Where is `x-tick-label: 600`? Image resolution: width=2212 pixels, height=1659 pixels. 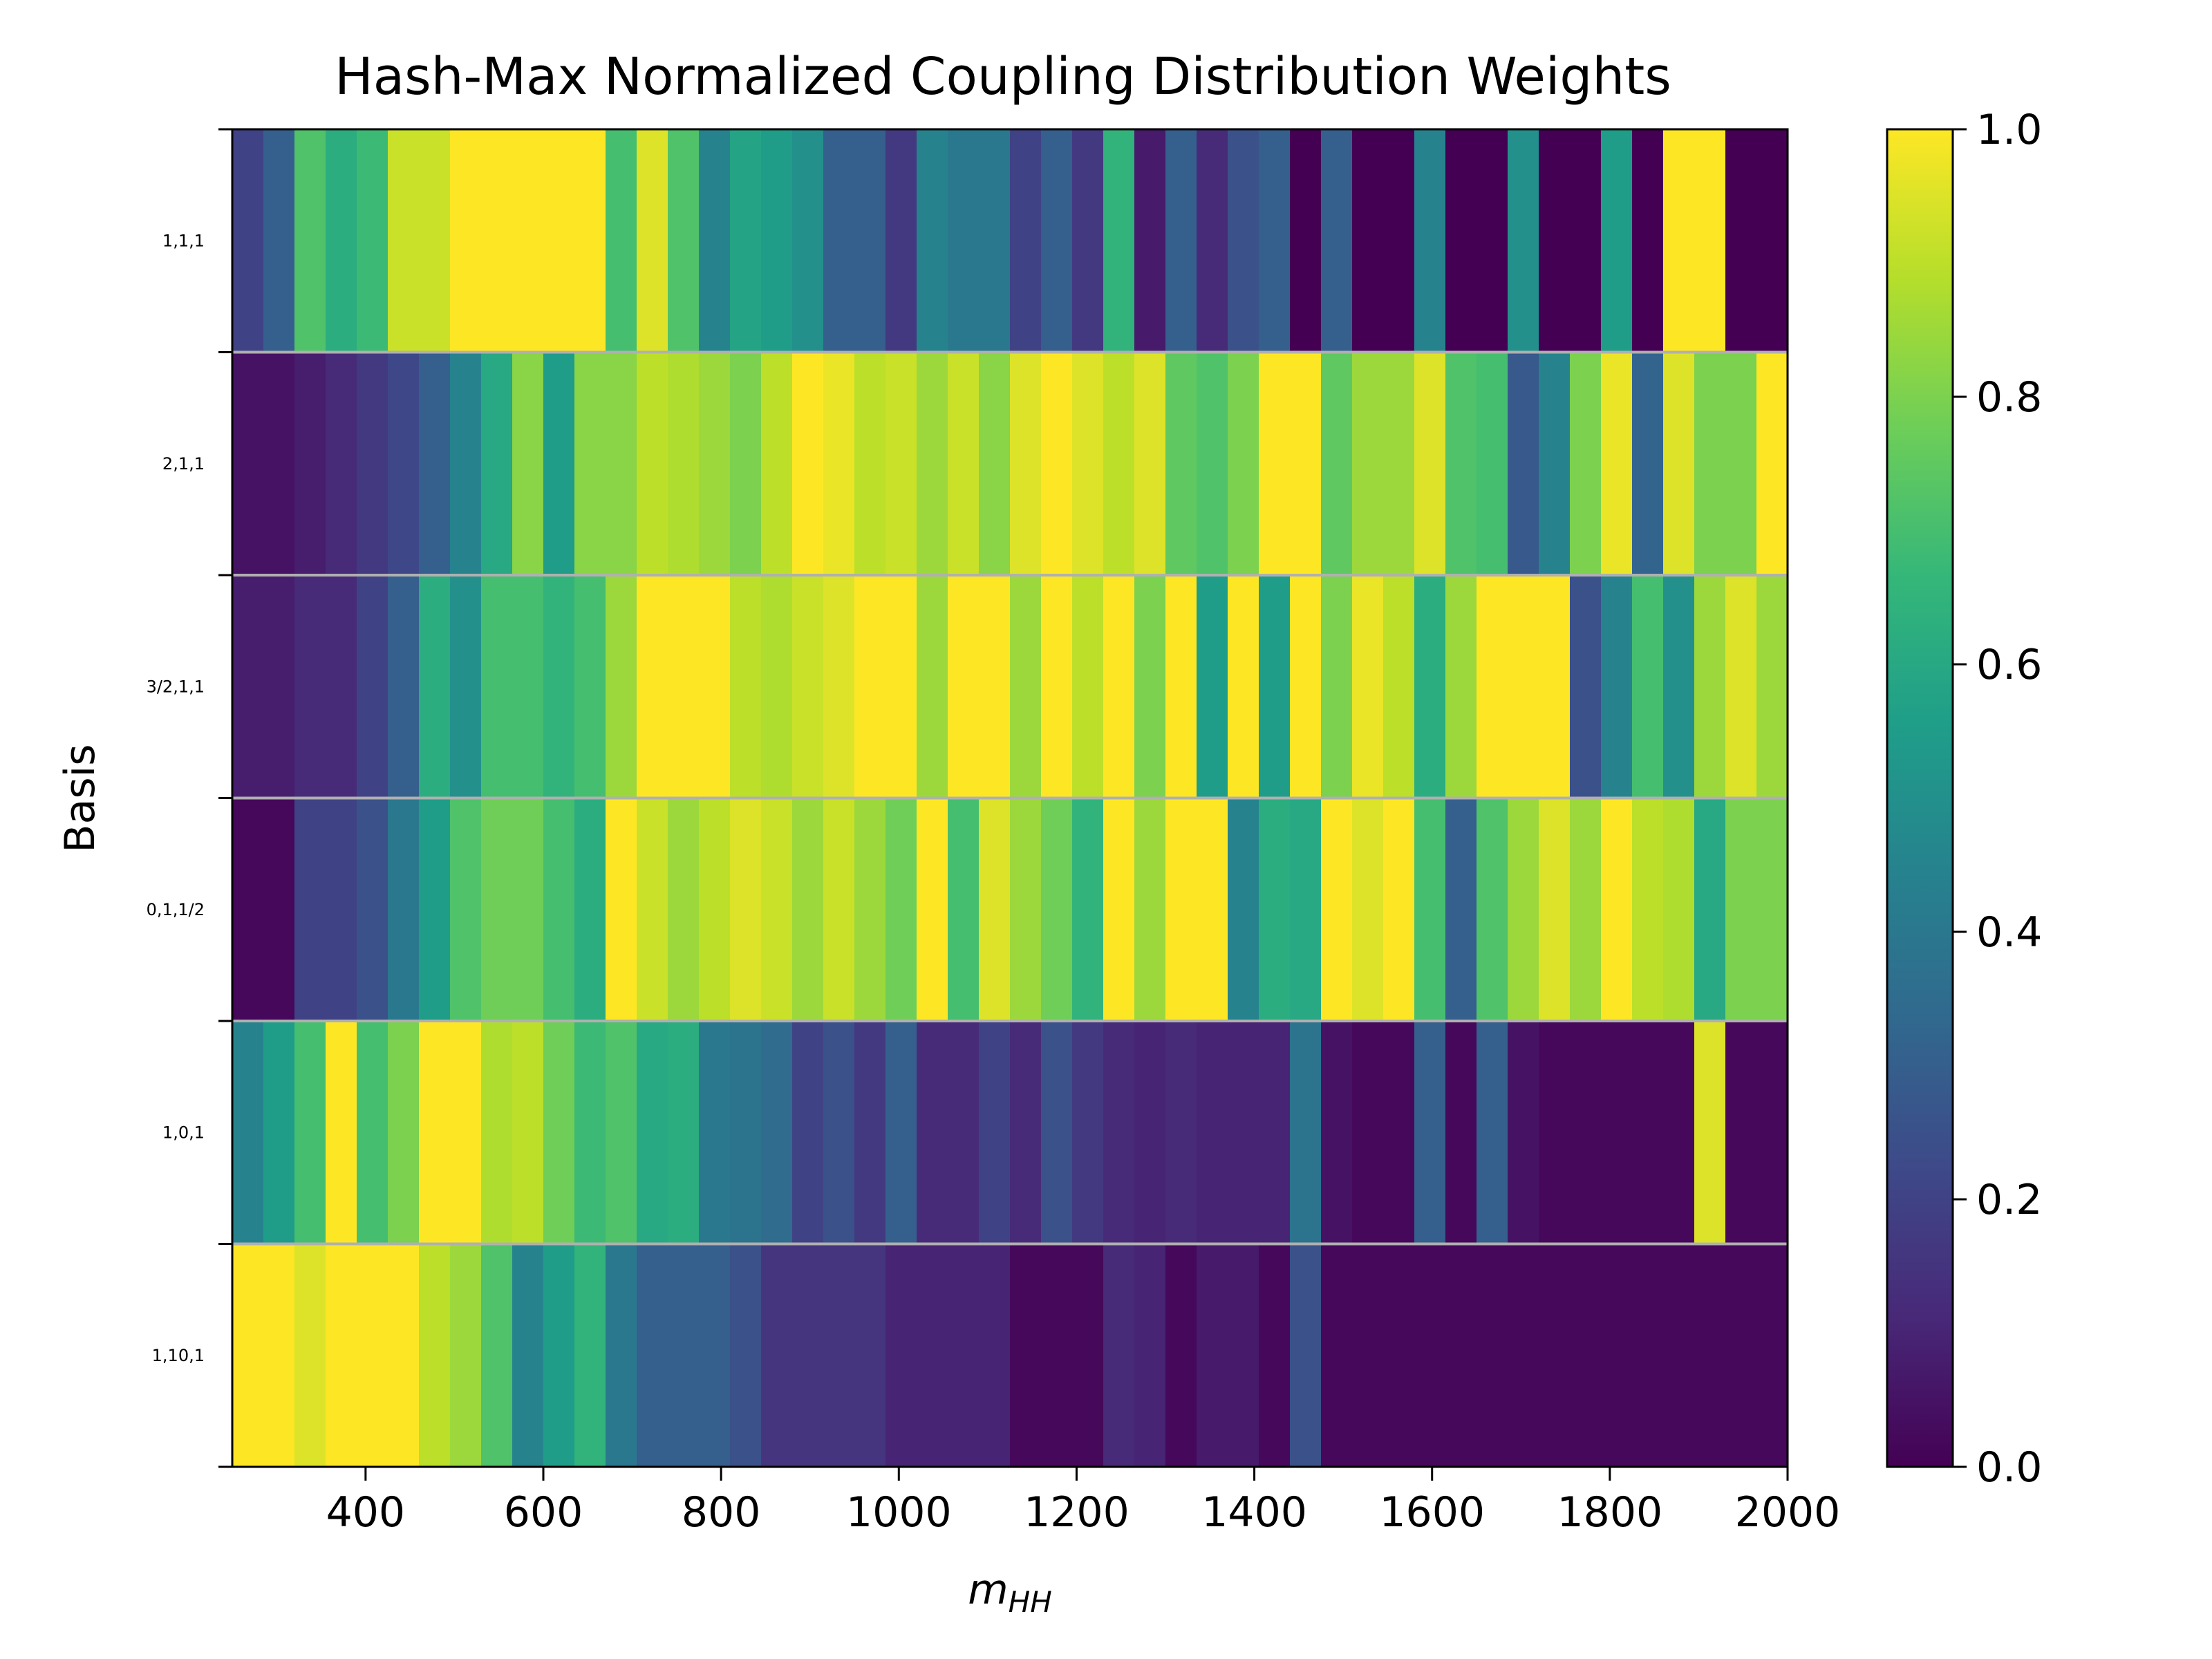 x-tick-label: 600 is located at coordinates (543, 1512).